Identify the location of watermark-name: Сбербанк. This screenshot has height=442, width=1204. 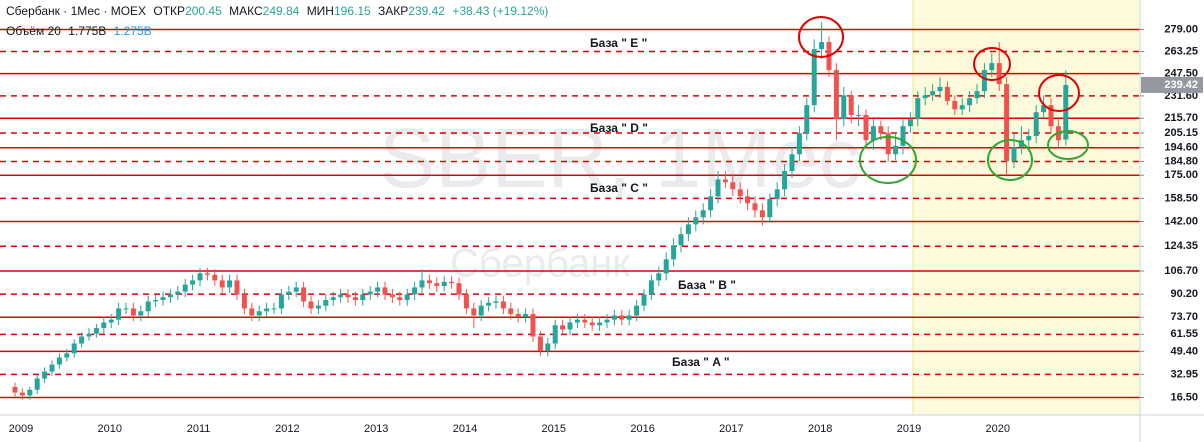
(540, 264).